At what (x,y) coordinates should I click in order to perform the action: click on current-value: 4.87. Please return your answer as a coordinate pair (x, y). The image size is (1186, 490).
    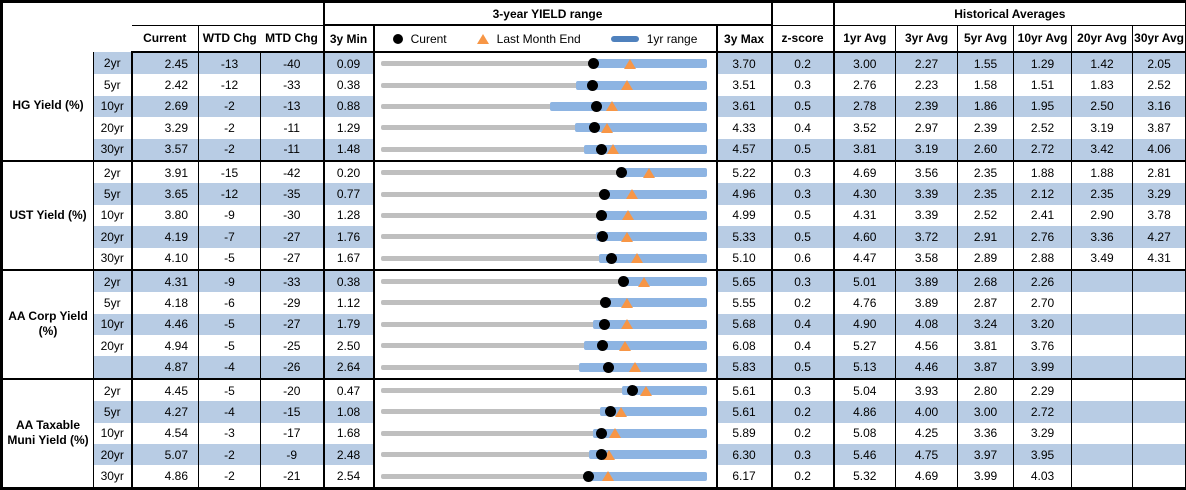
    Looking at the image, I should click on (165, 367).